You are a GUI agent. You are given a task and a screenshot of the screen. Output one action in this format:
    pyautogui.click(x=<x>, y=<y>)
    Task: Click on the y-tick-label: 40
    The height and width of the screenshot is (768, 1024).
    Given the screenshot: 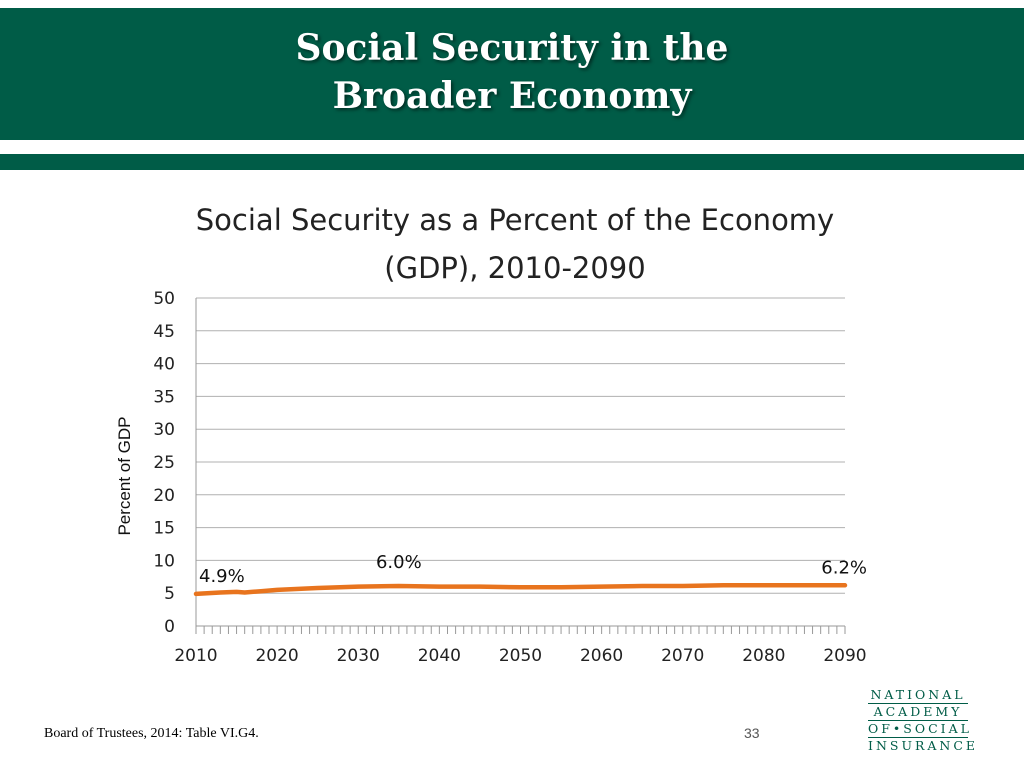 What is the action you would take?
    pyautogui.click(x=164, y=365)
    